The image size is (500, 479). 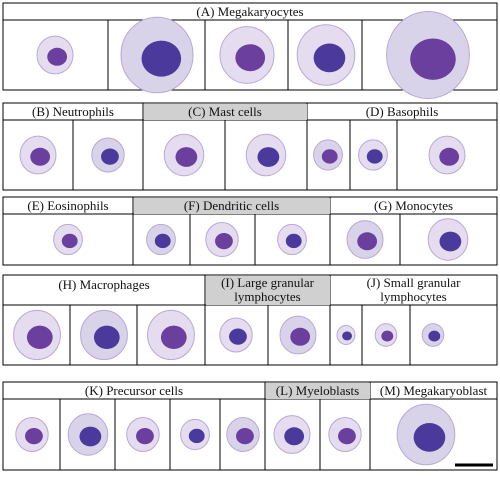 What do you see at coordinates (225, 111) in the screenshot?
I see `panel-label: (C) Mast cells` at bounding box center [225, 111].